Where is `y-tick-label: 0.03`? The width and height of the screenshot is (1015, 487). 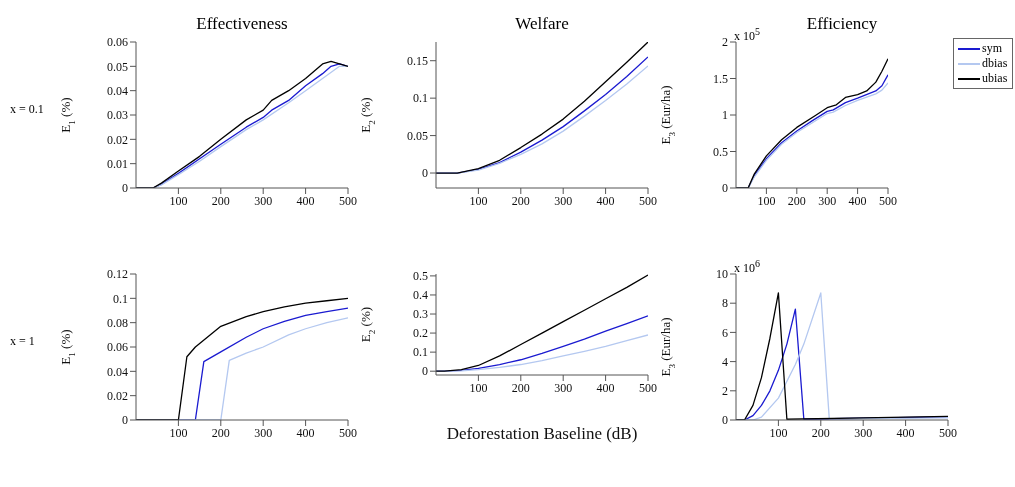 y-tick-label: 0.03 is located at coordinates (117, 115).